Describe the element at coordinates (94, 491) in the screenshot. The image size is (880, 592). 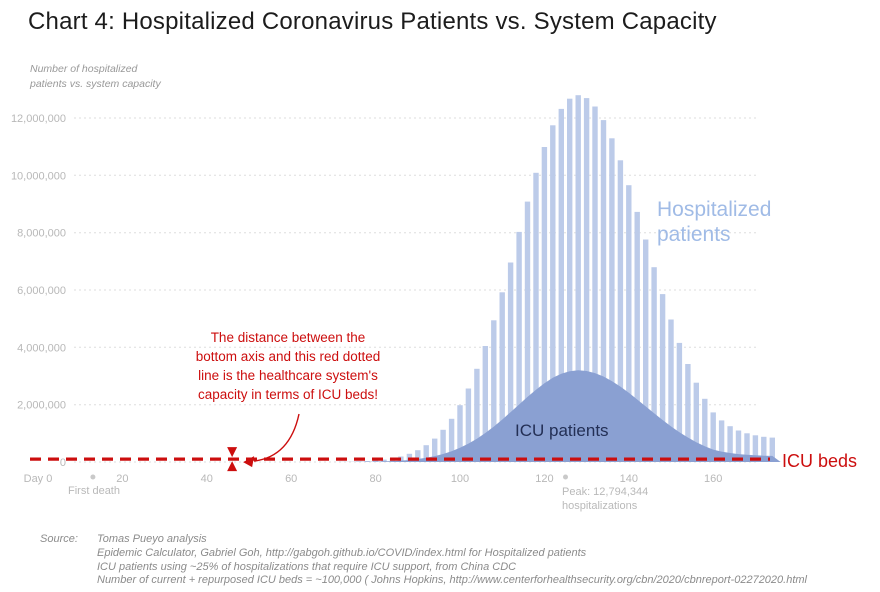
I see `first-death-label: First death` at that location.